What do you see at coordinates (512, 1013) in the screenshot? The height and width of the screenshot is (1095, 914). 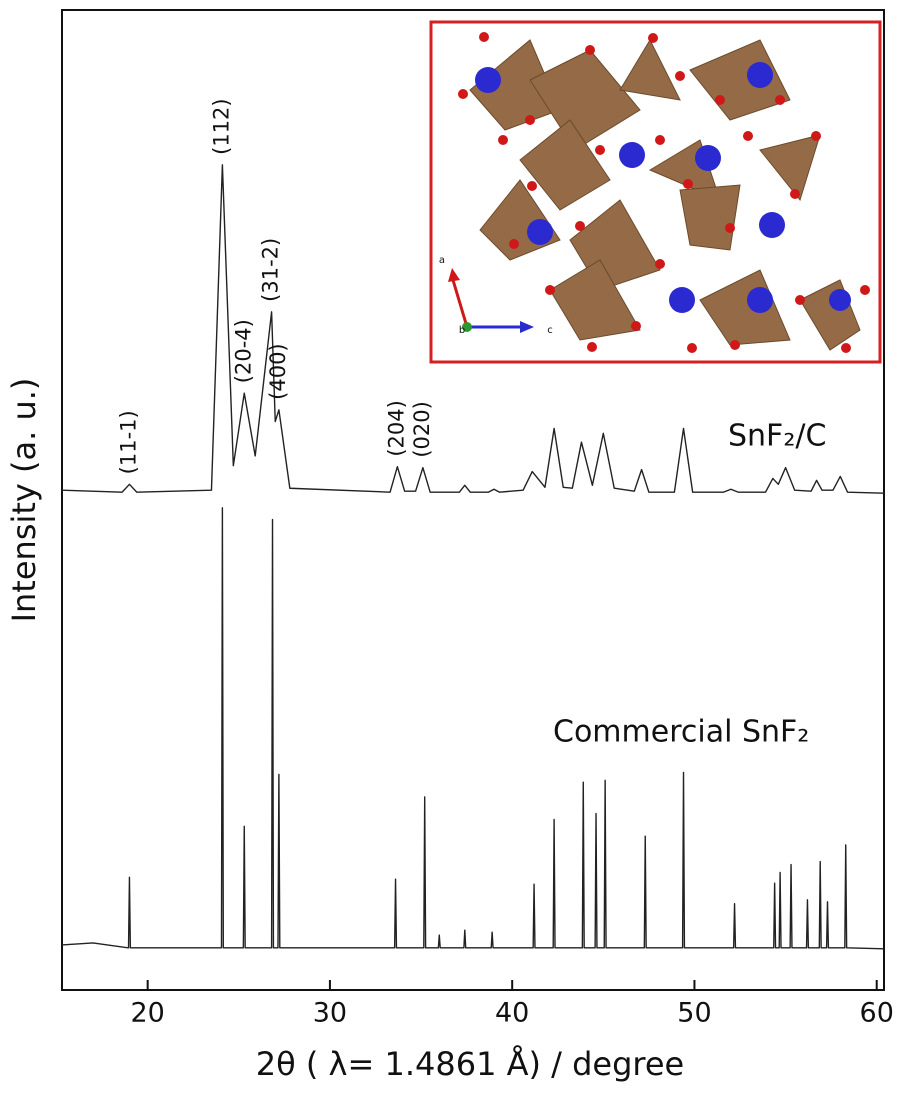 I see `x-tick-label: 40` at bounding box center [512, 1013].